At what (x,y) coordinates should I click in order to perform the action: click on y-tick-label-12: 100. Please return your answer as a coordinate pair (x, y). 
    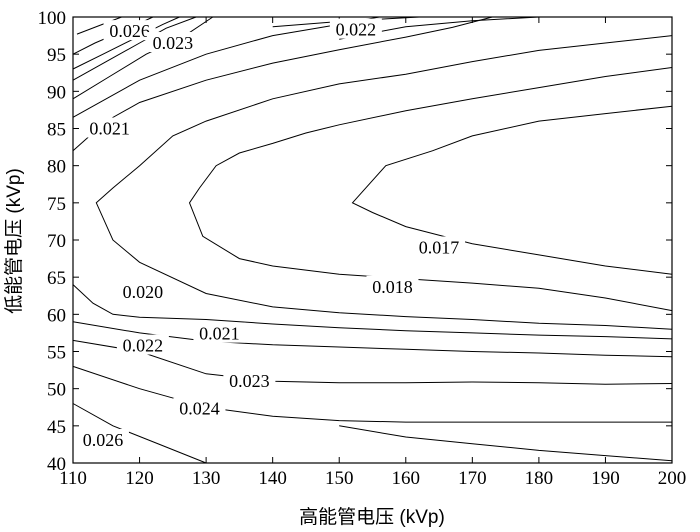
    Looking at the image, I should click on (52, 18).